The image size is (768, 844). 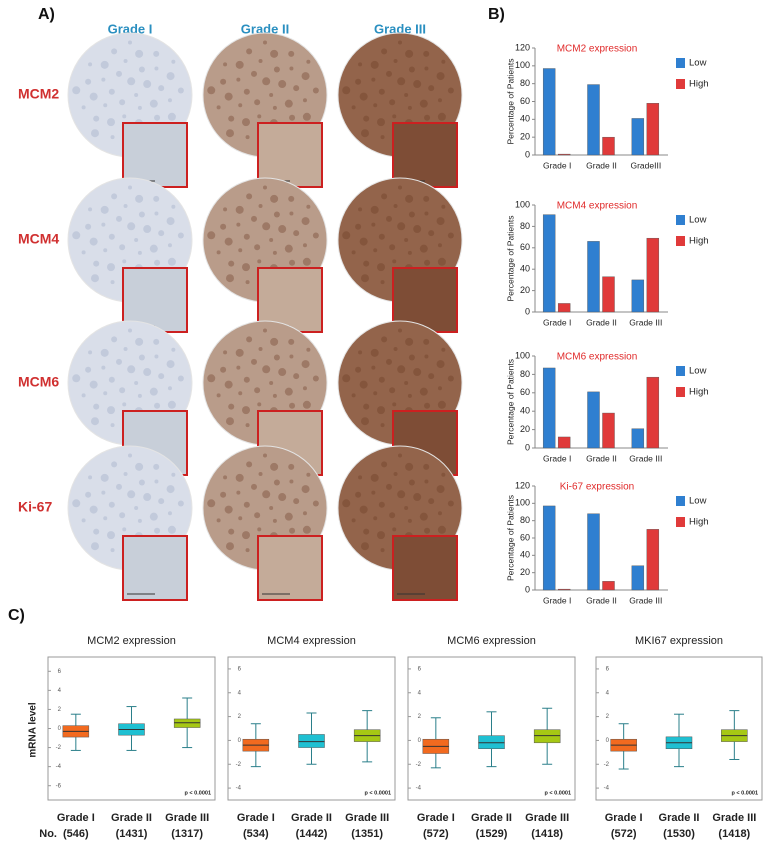 I want to click on chart-title: MCM4 expression, so click(x=311, y=641).